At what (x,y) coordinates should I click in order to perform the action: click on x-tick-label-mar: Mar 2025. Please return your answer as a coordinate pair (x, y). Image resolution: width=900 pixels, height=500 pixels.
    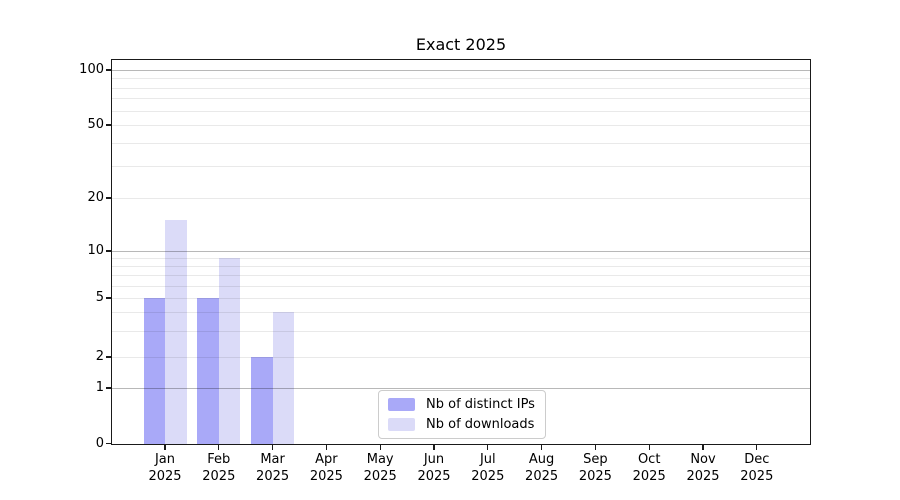
    Looking at the image, I should click on (273, 468).